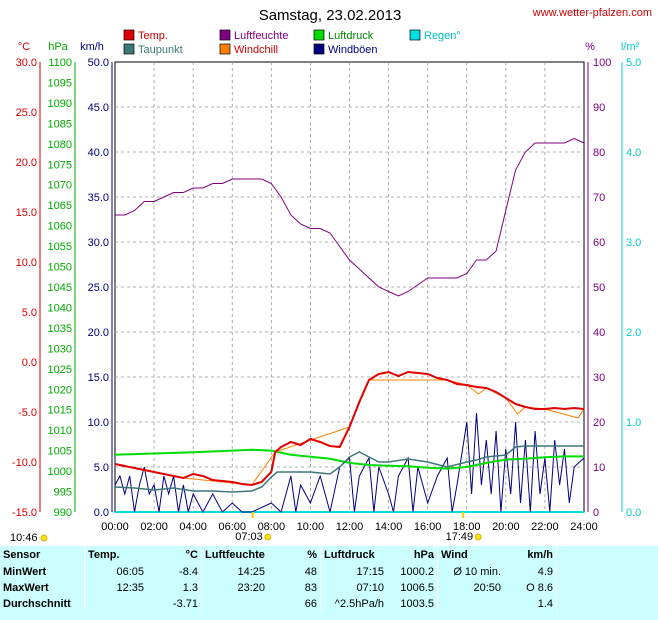  I want to click on pressure-tick-label: 1085, so click(60, 124).